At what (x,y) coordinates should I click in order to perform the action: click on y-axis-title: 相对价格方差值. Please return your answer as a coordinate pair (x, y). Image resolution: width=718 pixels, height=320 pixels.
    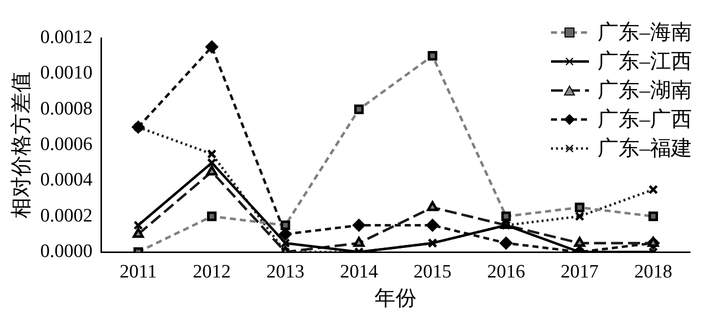
    Looking at the image, I should click on (21, 145).